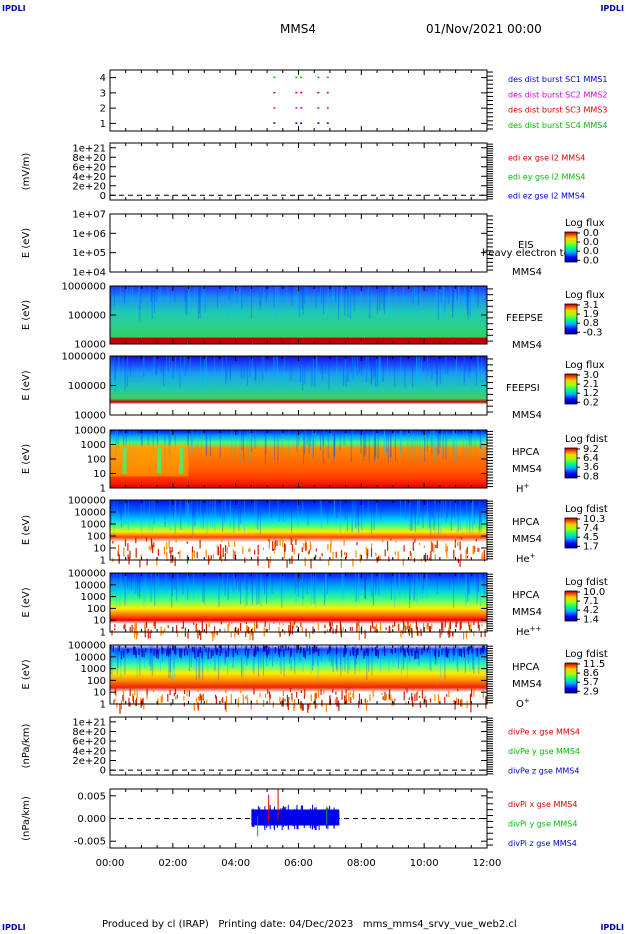 Image resolution: width=630 pixels, height=934 pixels. Describe the element at coordinates (89, 186) in the screenshot. I see `y-tick-label: 2e+20` at that location.